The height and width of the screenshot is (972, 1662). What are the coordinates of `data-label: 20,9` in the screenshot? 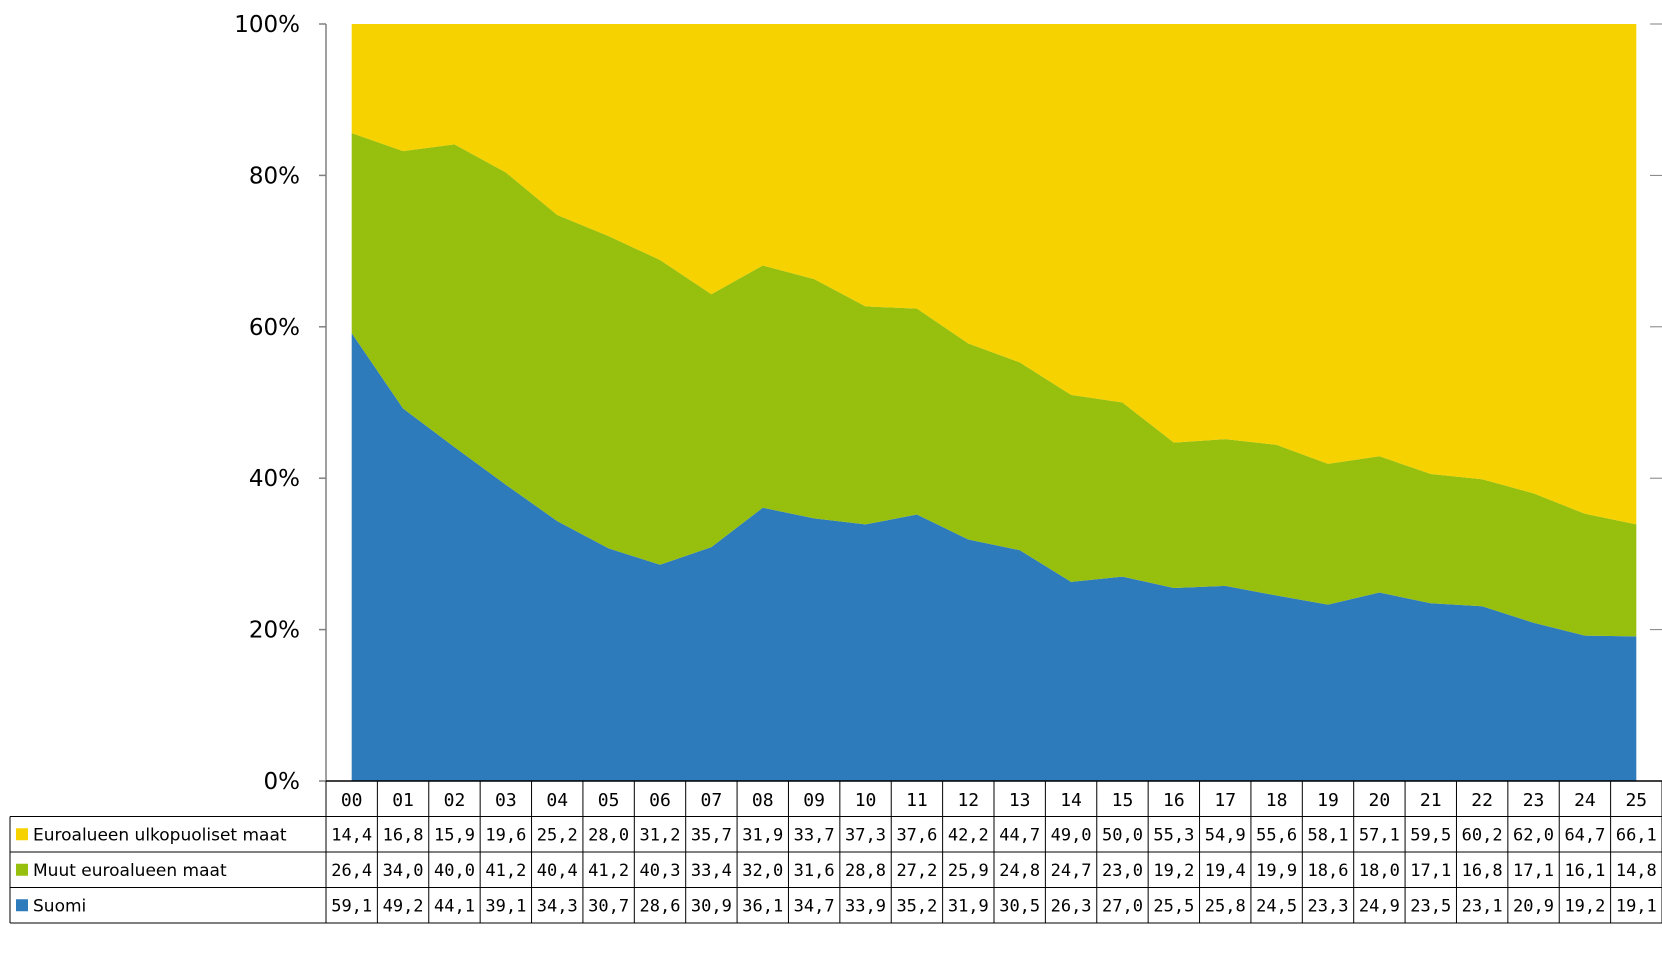 It's located at (1533, 906).